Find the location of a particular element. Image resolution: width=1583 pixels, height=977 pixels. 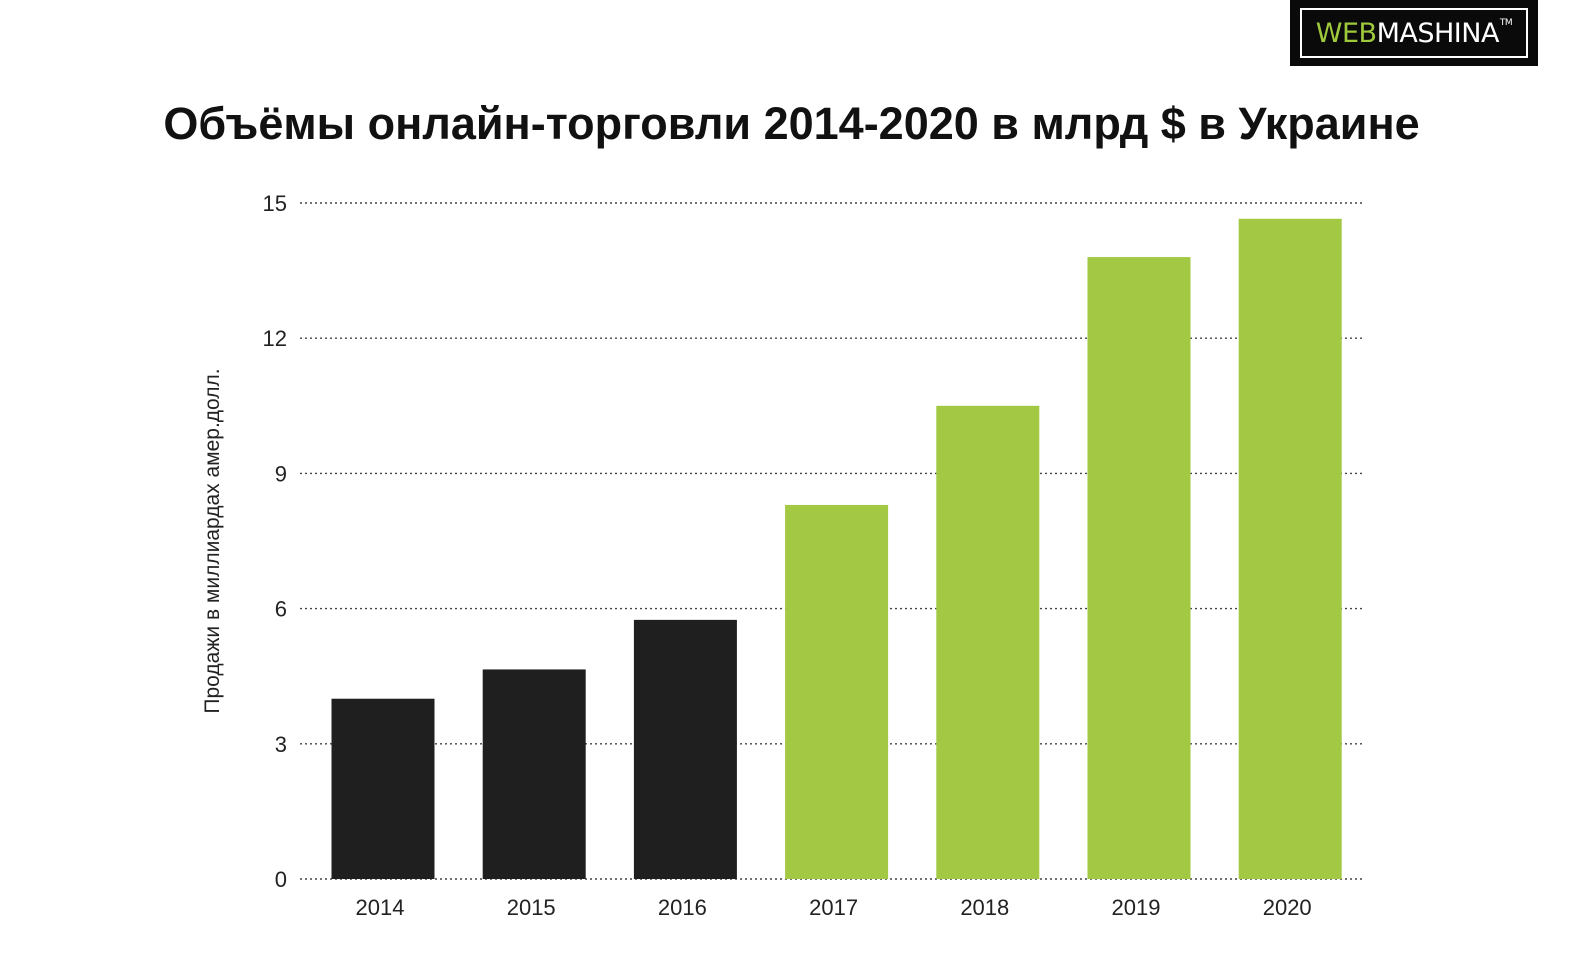

bar-2019 is located at coordinates (1139, 568).